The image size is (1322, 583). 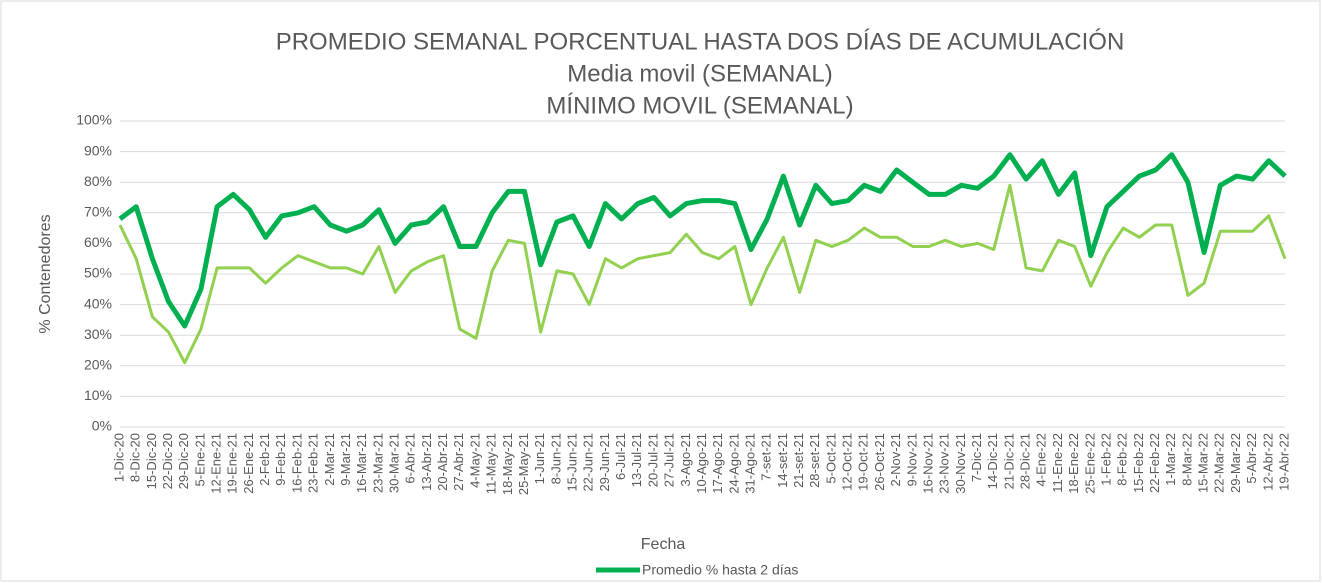 I want to click on x-tick-label: 27-Jul-21, so click(x=669, y=460).